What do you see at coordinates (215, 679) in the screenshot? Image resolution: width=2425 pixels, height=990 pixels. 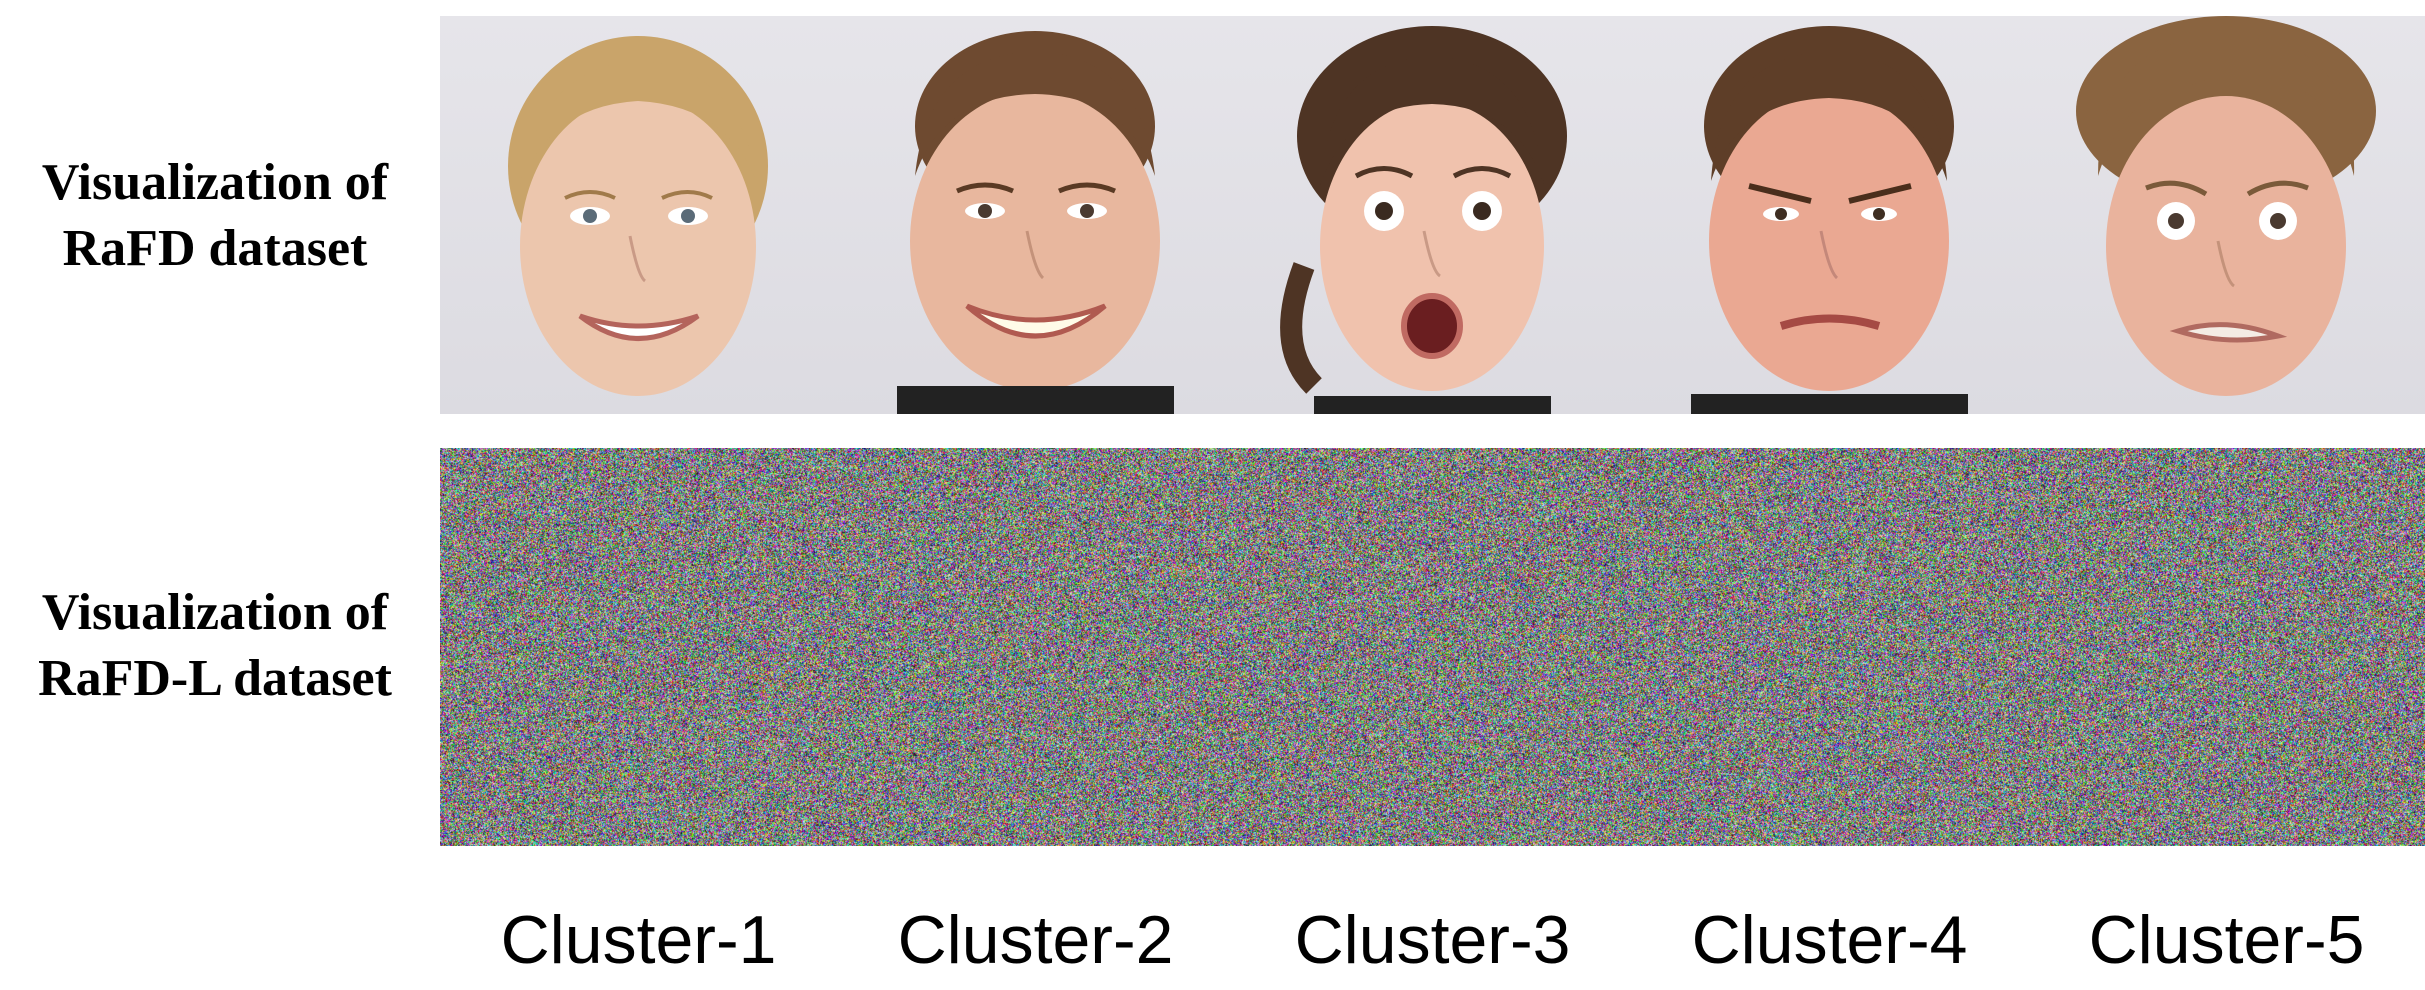 I see `row-label-rafd-l-line2: RaFD-L dataset` at bounding box center [215, 679].